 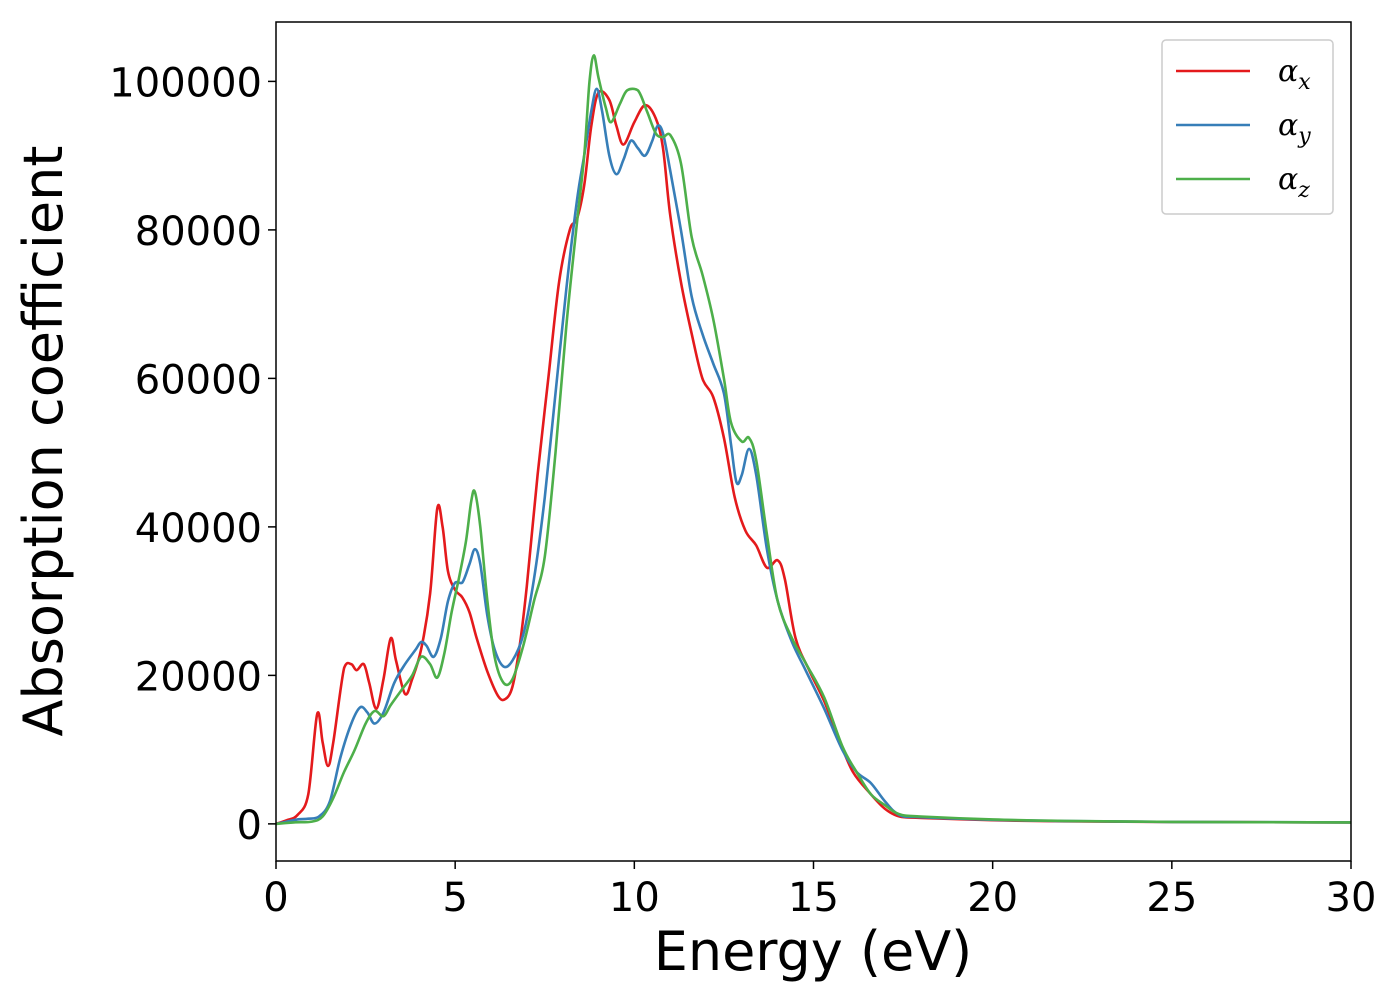 I want to click on x-tick-label: 15, so click(x=813, y=898).